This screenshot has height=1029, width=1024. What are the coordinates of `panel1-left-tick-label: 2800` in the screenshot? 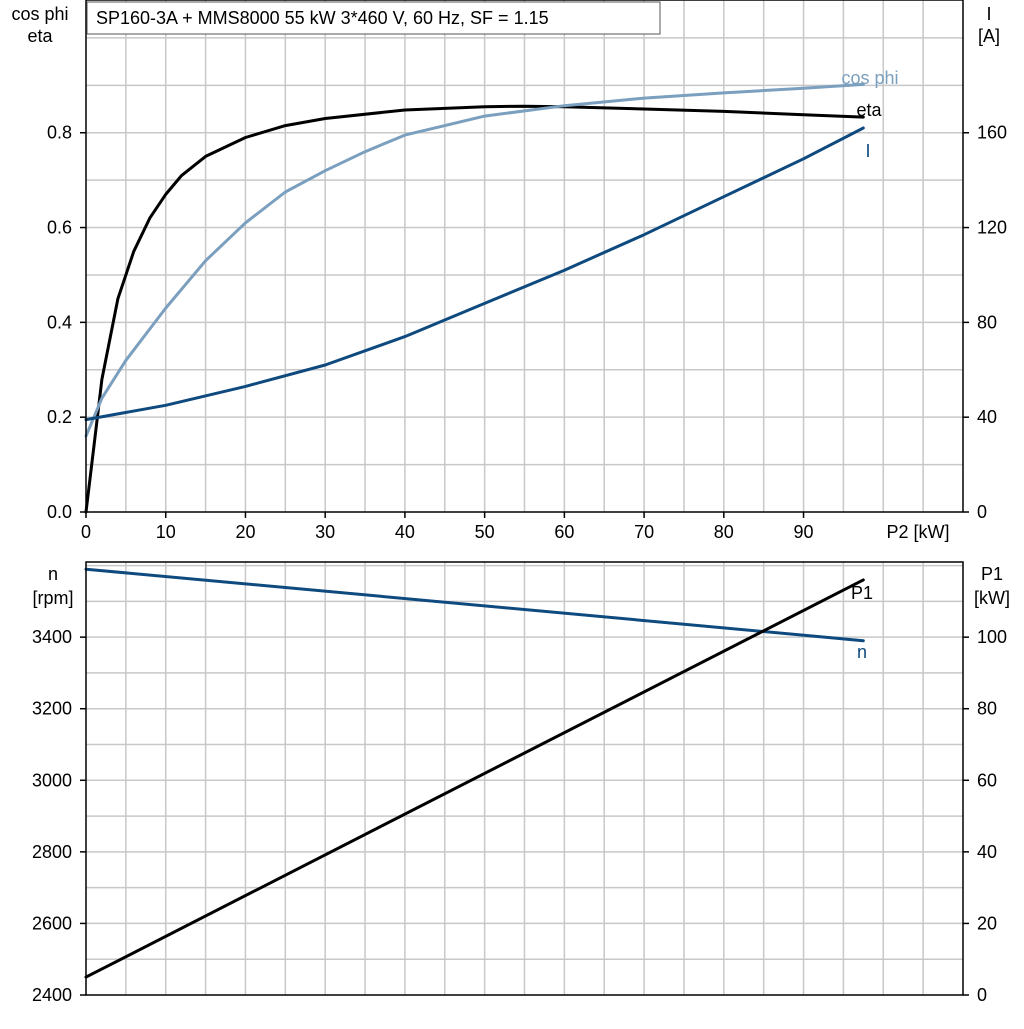 It's located at (52, 852).